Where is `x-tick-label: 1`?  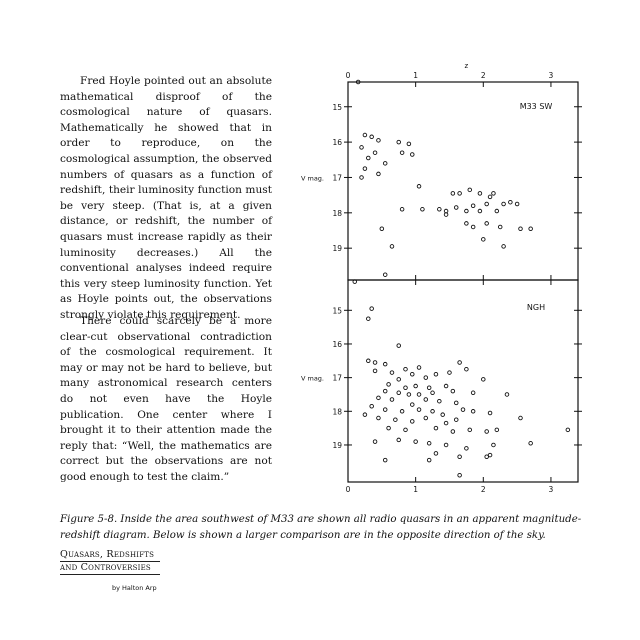 x-tick-label: 1 is located at coordinates (415, 489).